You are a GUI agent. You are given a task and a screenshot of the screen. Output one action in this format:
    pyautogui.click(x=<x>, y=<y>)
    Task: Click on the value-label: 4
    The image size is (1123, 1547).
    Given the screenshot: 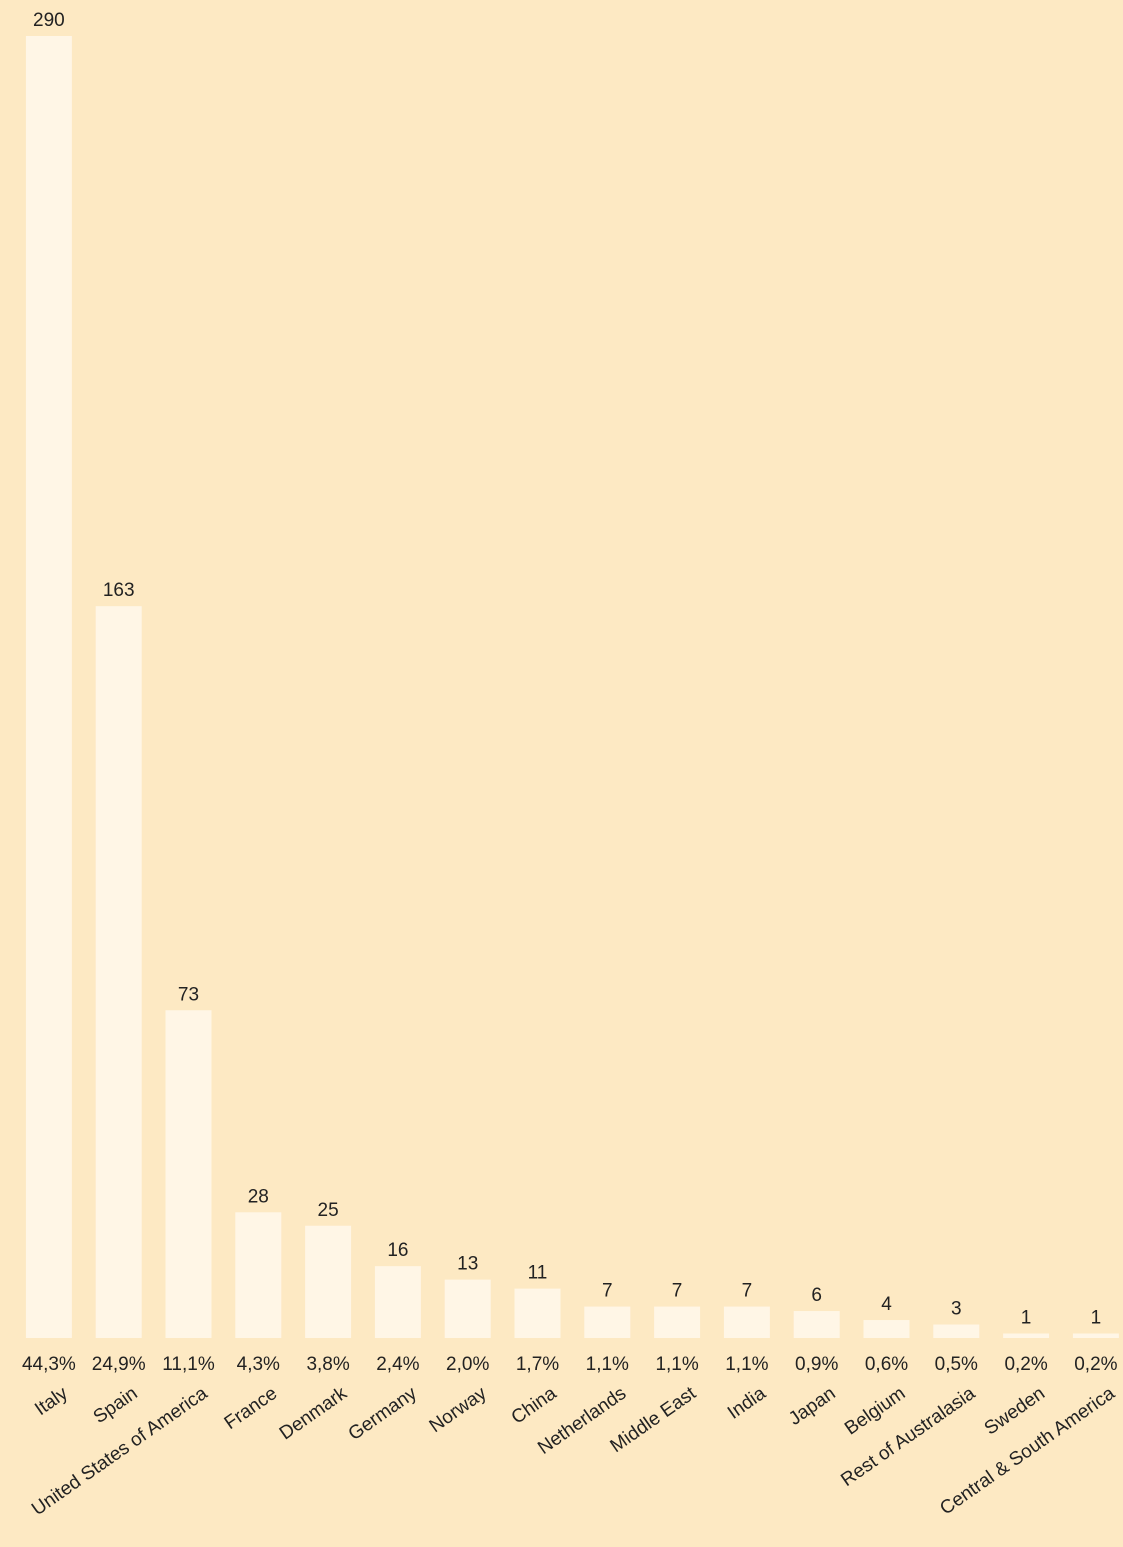 What is the action you would take?
    pyautogui.click(x=886, y=1304)
    